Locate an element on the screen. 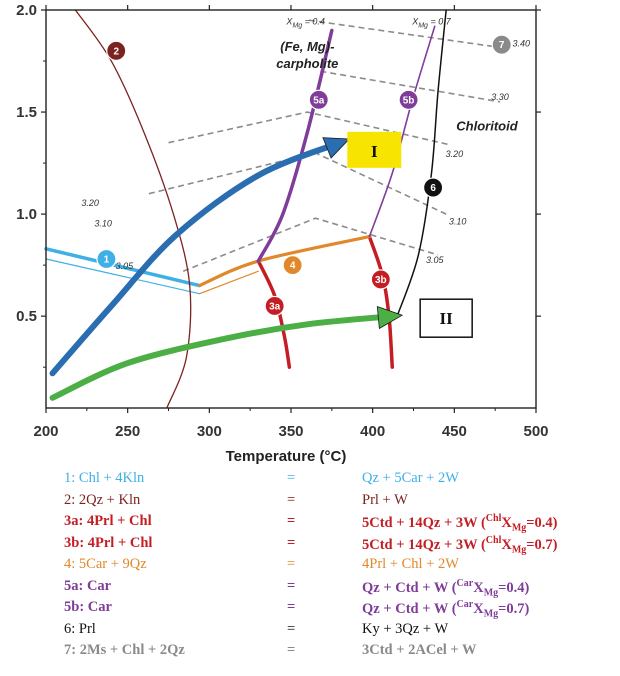  reaction-badge-label: 7 is located at coordinates (502, 45).